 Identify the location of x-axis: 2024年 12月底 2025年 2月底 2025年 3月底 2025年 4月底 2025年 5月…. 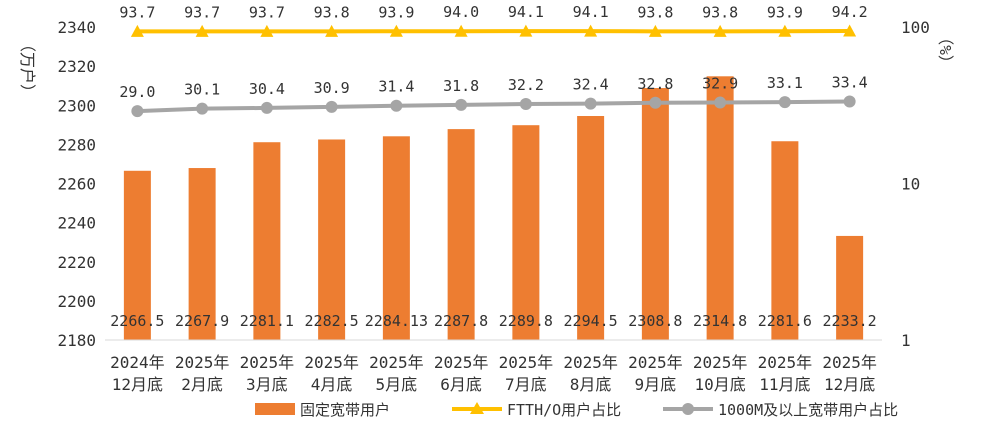
(493, 366).